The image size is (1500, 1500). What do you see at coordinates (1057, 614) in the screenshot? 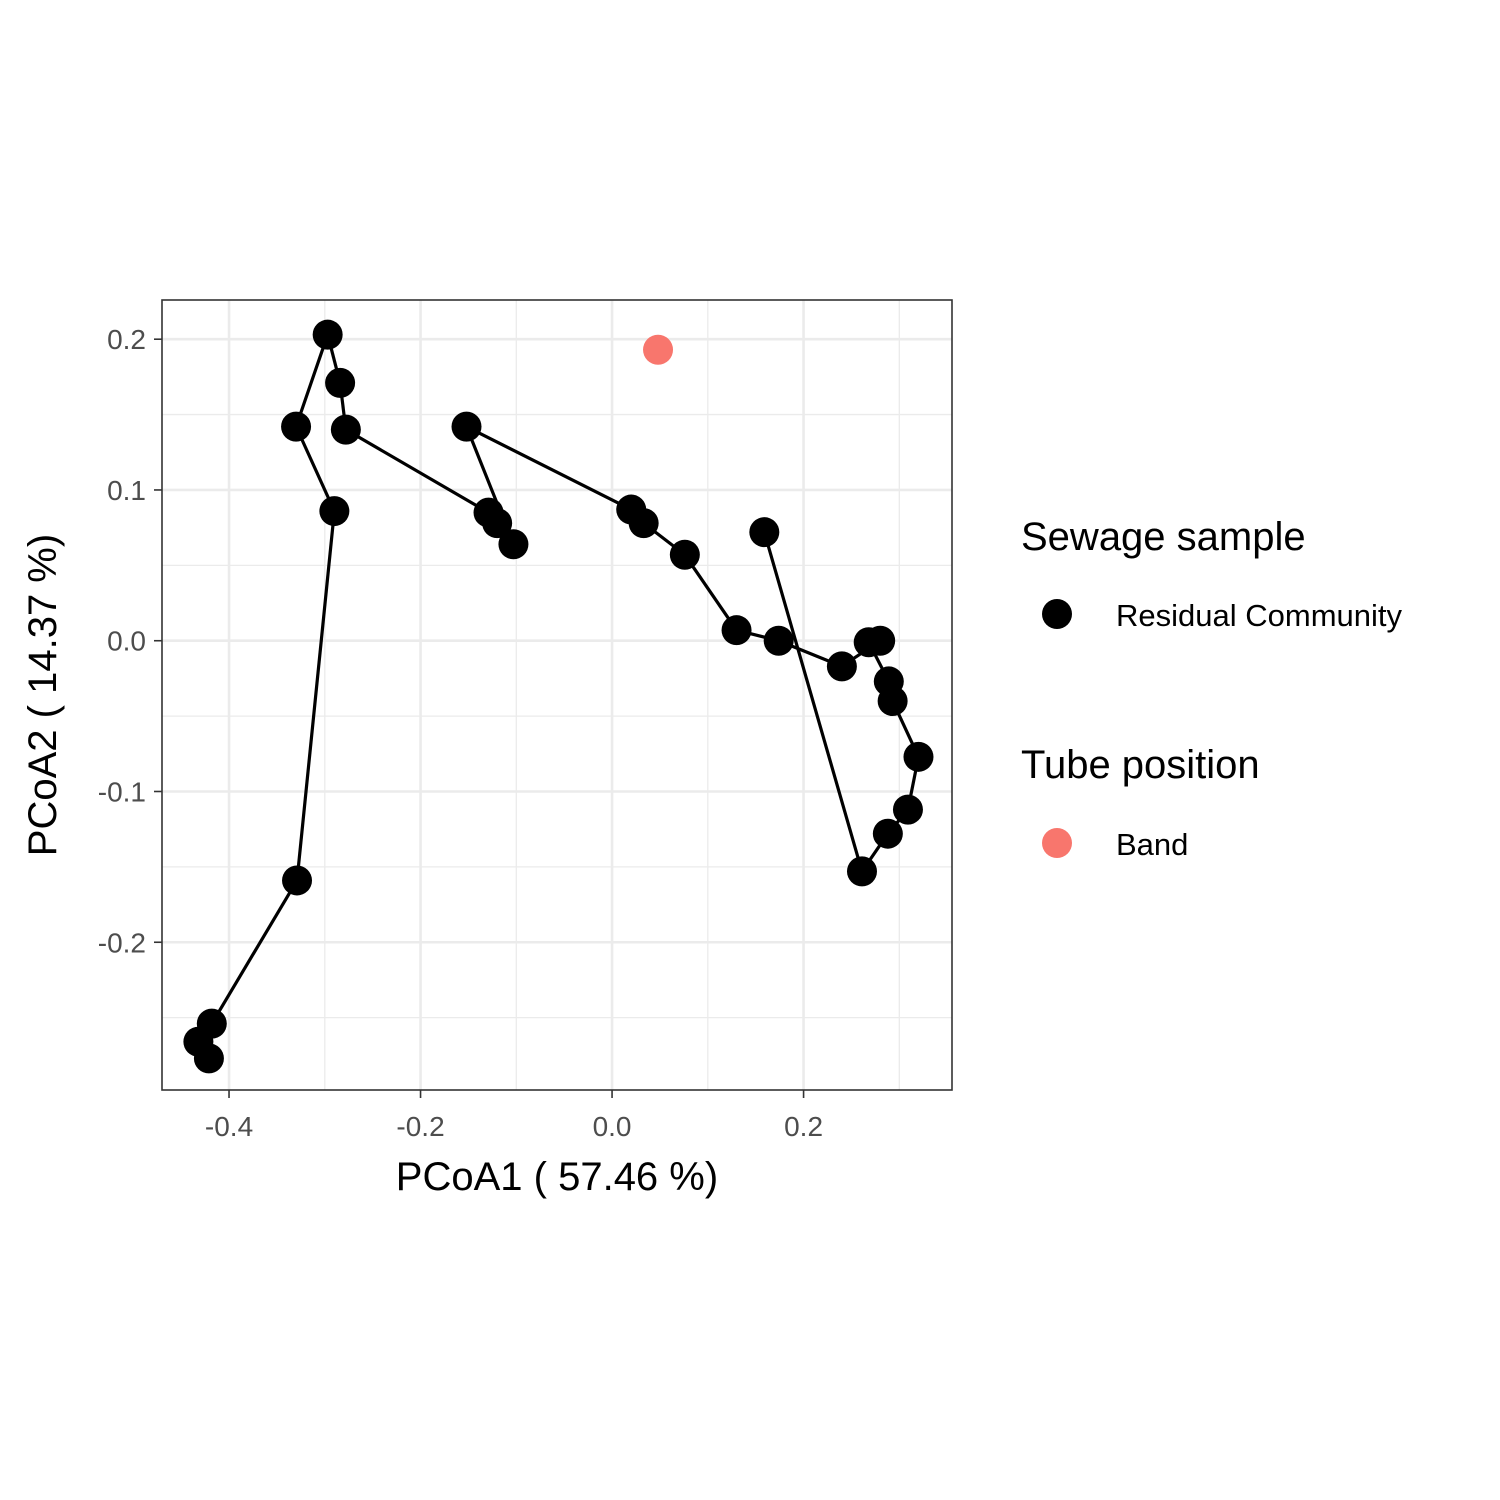
I see `legend-key-residual-community` at bounding box center [1057, 614].